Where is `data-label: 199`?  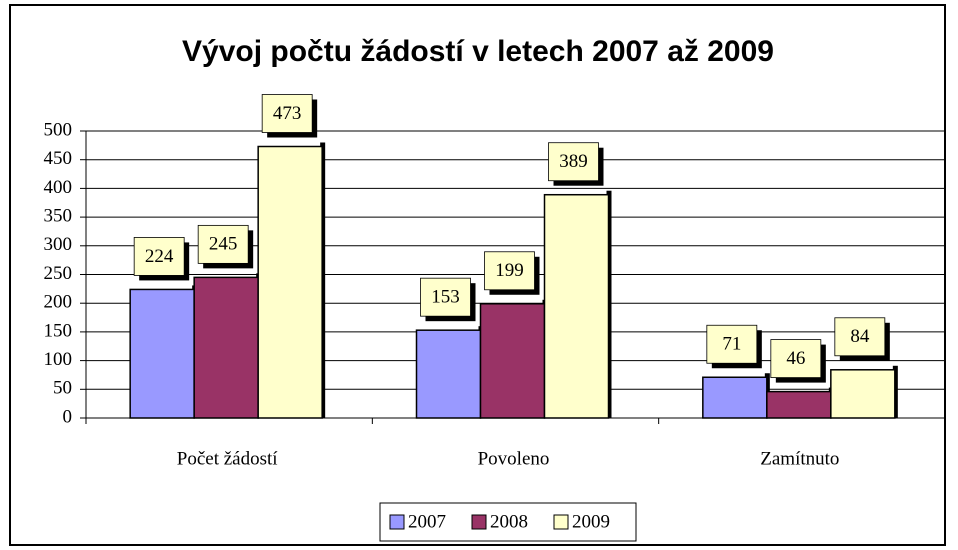
data-label: 199 is located at coordinates (509, 270).